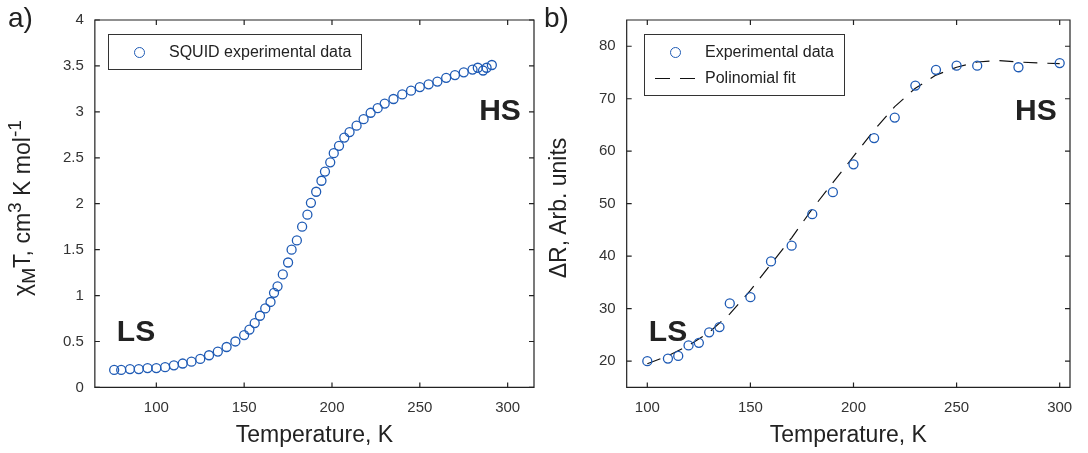  Describe the element at coordinates (607, 255) in the screenshot. I see `y-tick-label: 40` at that location.